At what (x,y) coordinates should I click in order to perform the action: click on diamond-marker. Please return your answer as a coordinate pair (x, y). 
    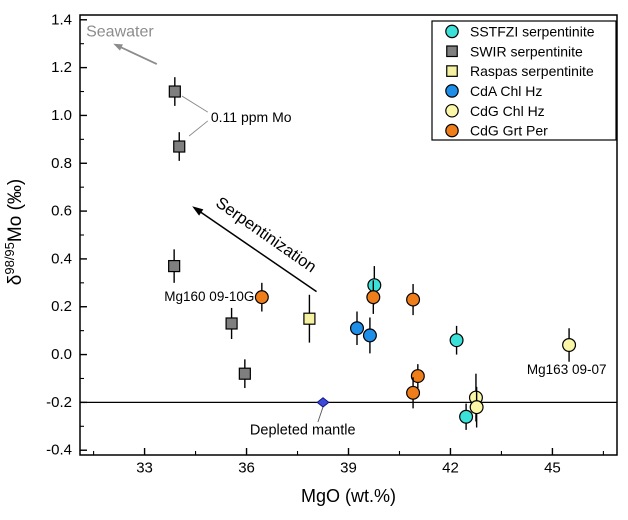
    Looking at the image, I should click on (323, 402).